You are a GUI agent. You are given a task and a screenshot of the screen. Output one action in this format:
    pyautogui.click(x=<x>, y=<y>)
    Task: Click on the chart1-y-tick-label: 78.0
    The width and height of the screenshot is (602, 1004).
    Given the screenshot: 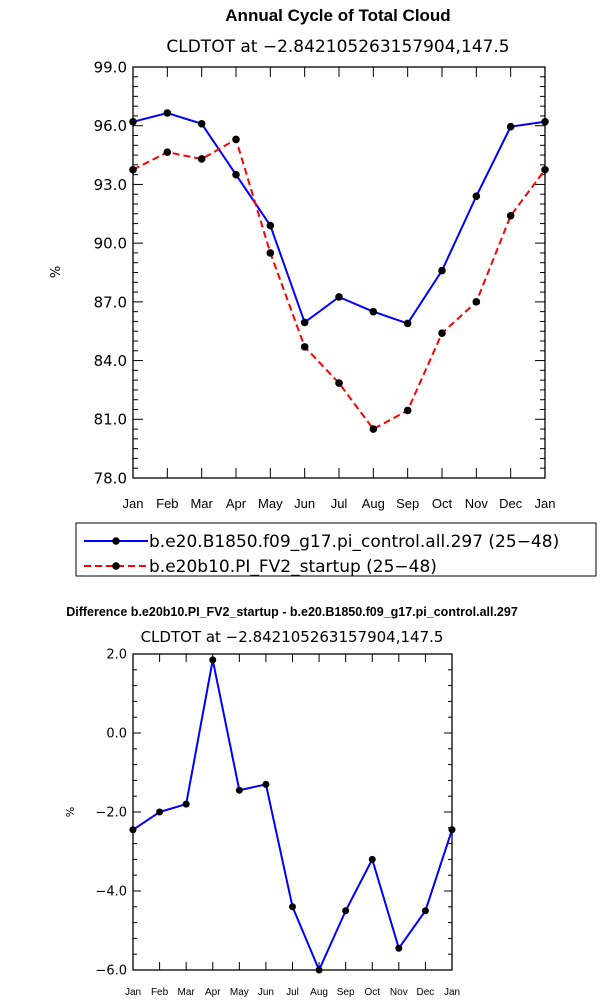 What is the action you would take?
    pyautogui.click(x=110, y=478)
    